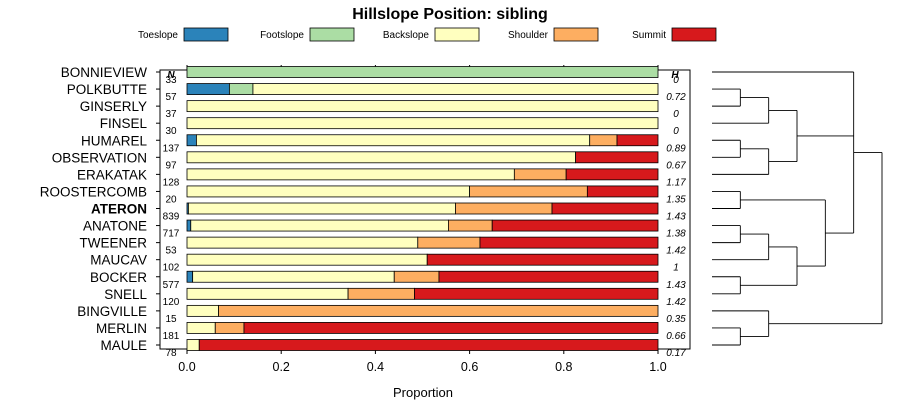  I want to click on h-value: 1.43, so click(676, 285).